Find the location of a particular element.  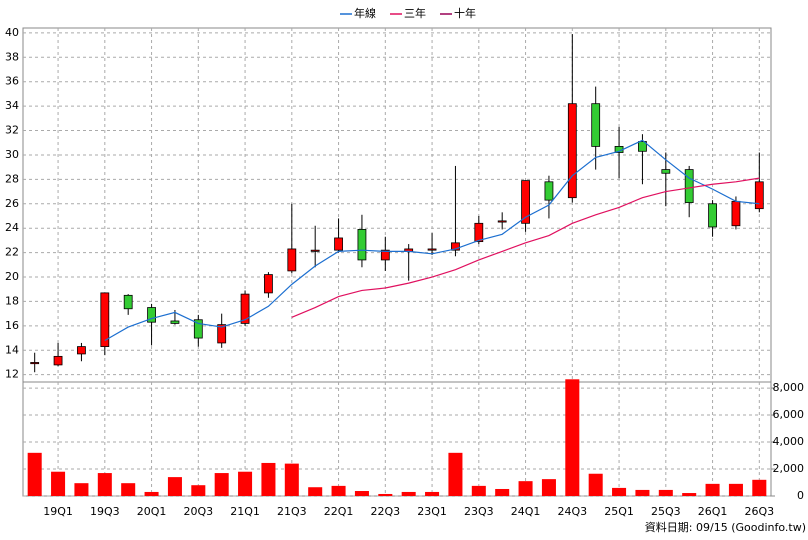

y-tick-label: 22 is located at coordinates (12, 252).